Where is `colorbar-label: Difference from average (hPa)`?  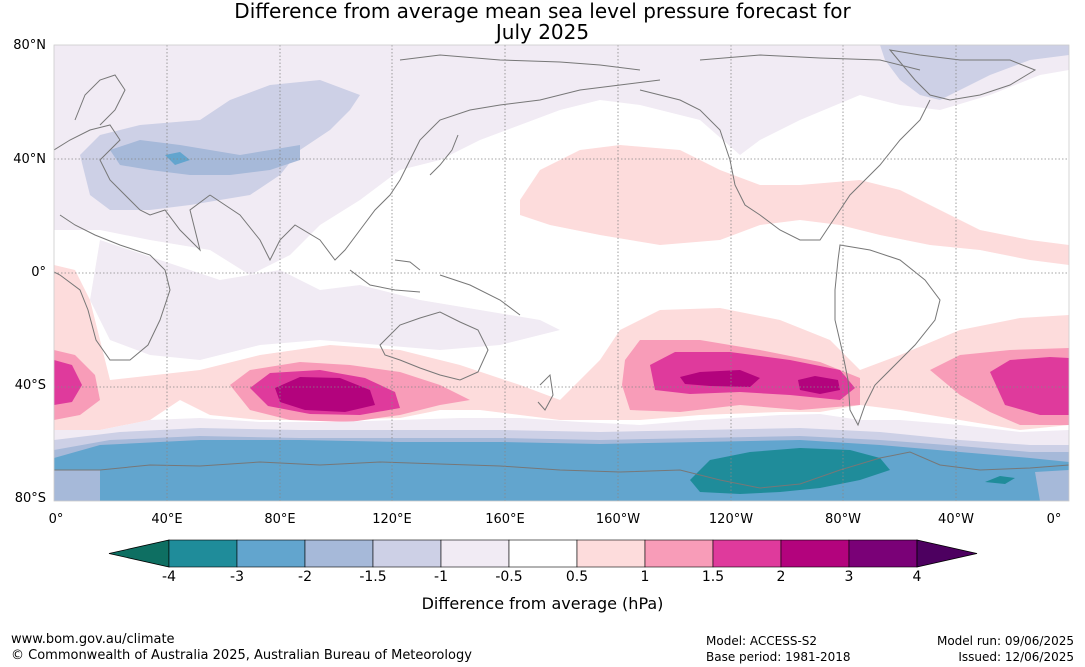
colorbar-label: Difference from average (hPa) is located at coordinates (542, 603).